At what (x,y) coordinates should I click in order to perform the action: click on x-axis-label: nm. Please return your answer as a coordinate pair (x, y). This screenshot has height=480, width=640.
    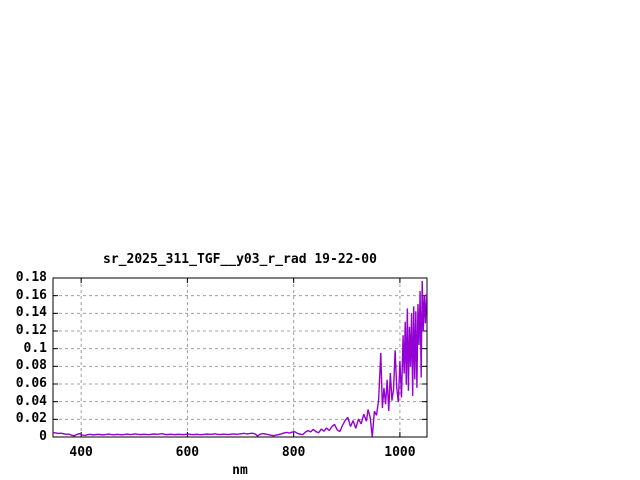
    Looking at the image, I should click on (240, 470).